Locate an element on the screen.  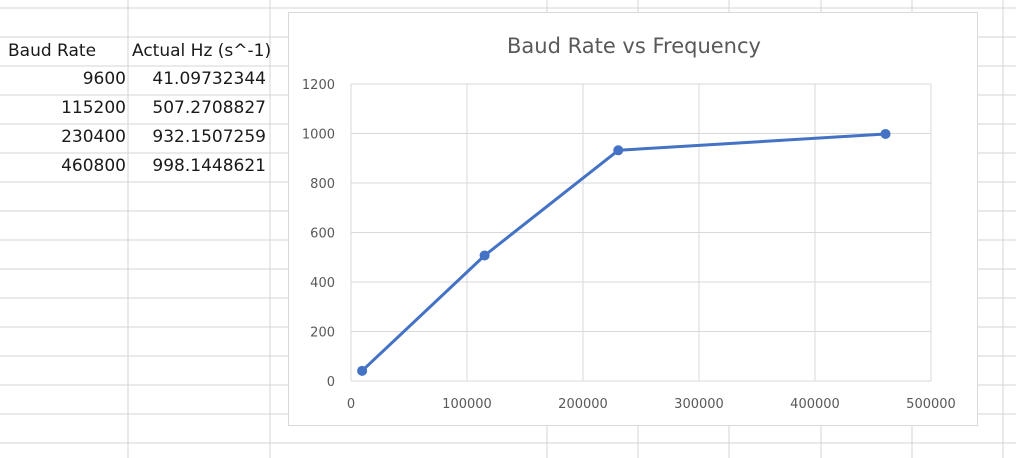
x-tick-label: 0 is located at coordinates (351, 404).